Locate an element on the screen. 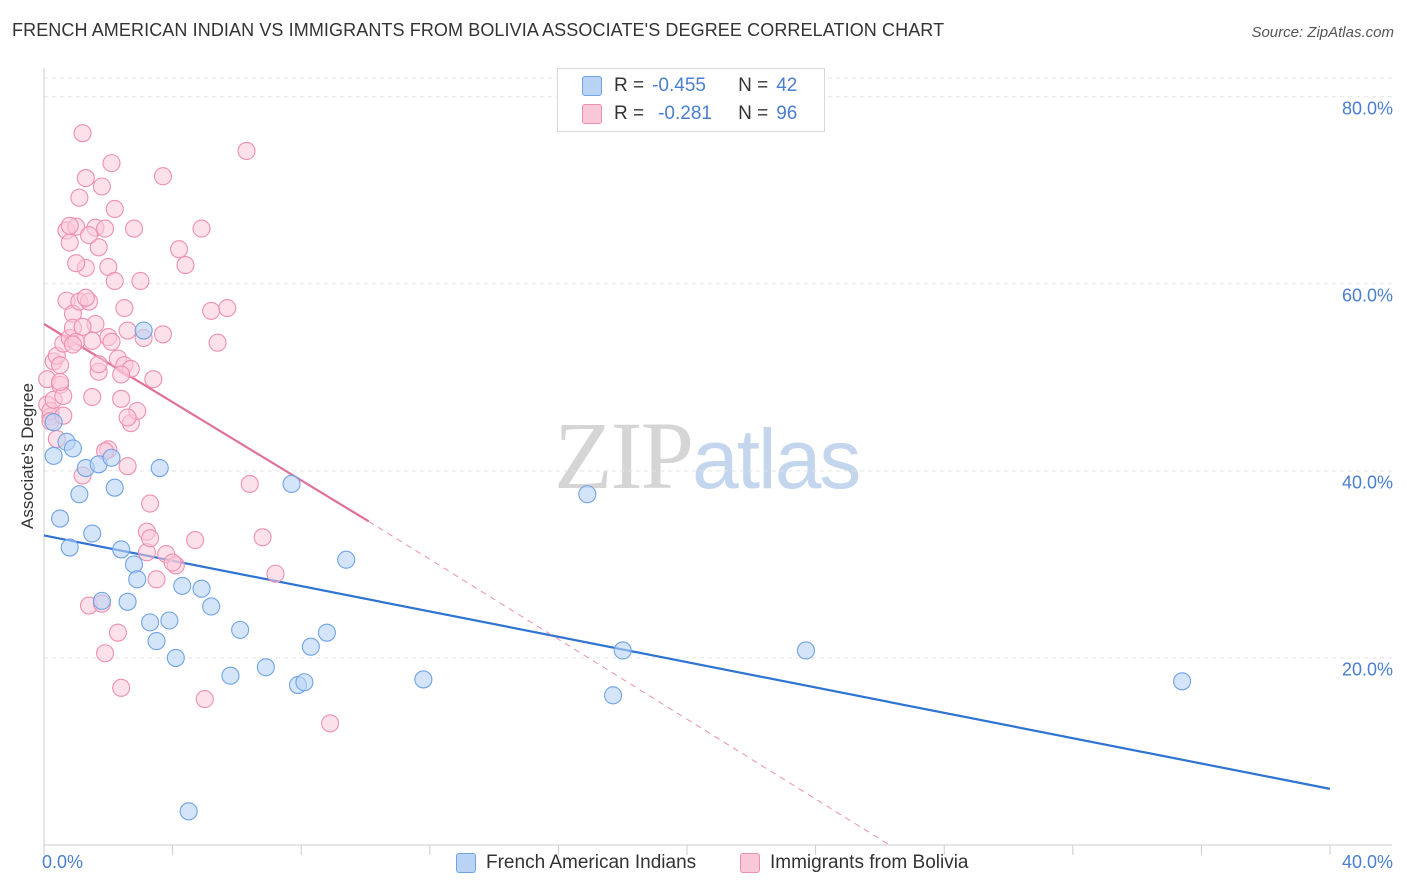  legend-r-label: R = is located at coordinates (629, 85).